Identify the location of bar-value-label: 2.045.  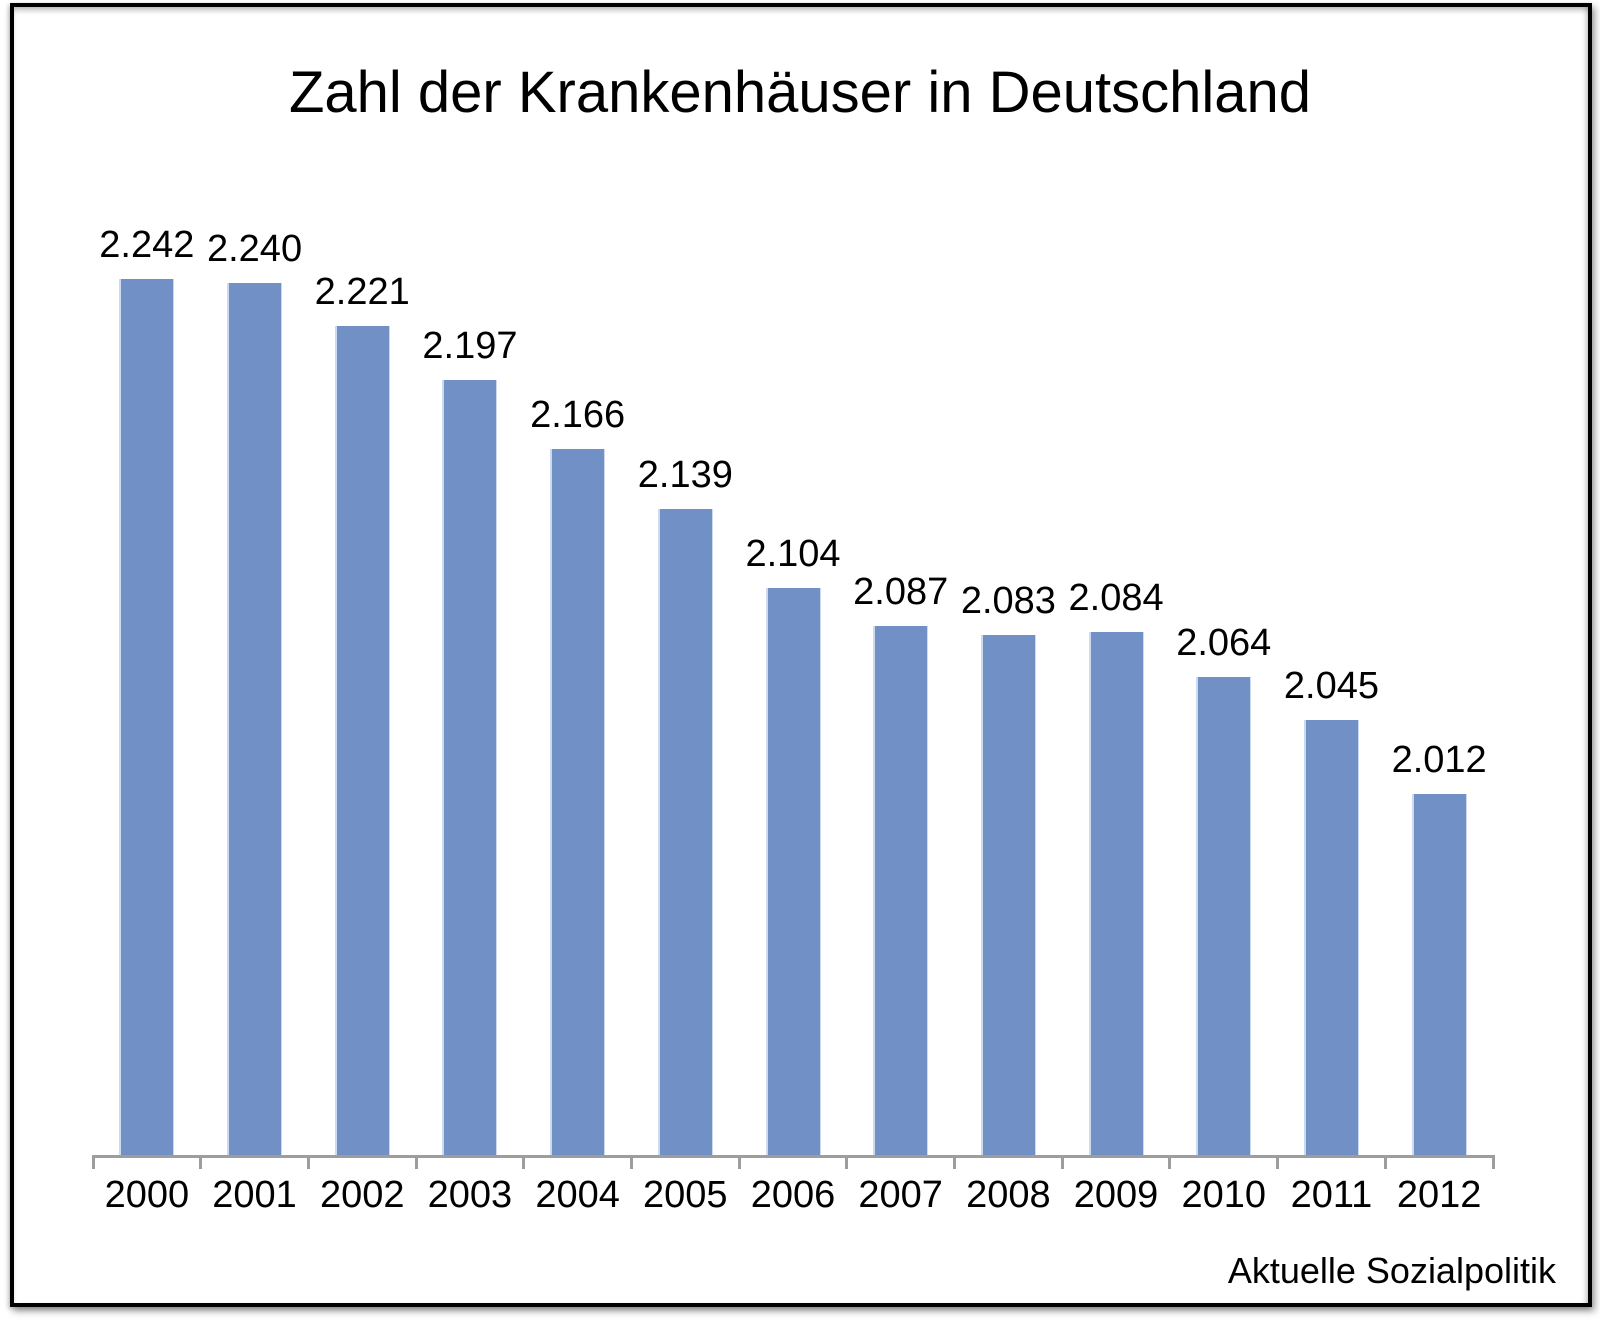
(1331, 686).